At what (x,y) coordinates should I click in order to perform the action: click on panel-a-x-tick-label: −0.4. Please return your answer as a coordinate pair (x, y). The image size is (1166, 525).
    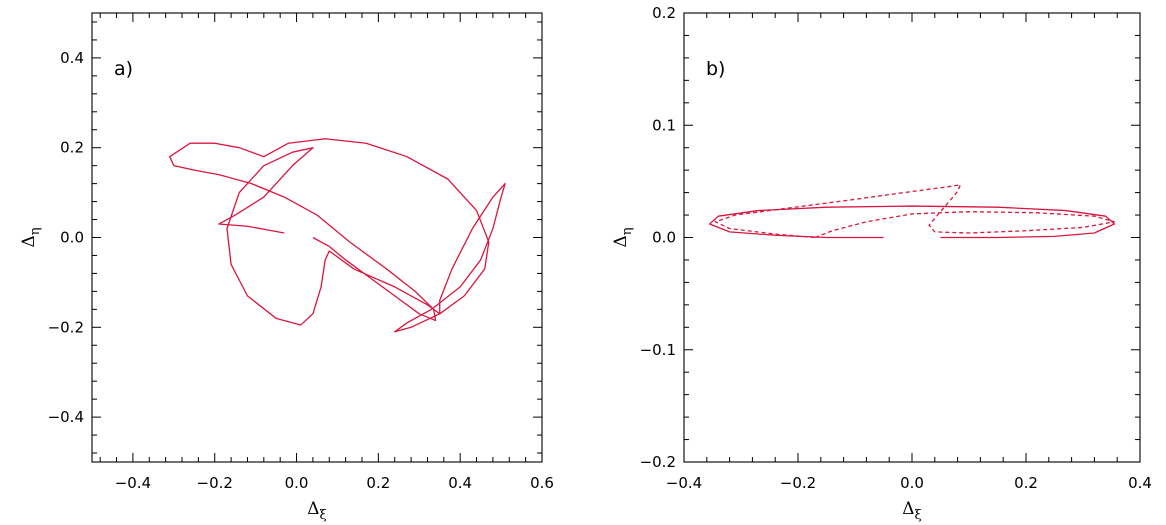
    Looking at the image, I should click on (133, 483).